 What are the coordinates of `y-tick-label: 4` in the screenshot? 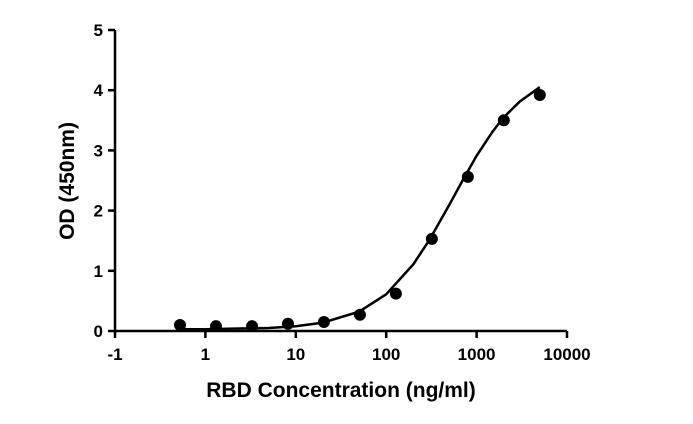 It's located at (99, 90).